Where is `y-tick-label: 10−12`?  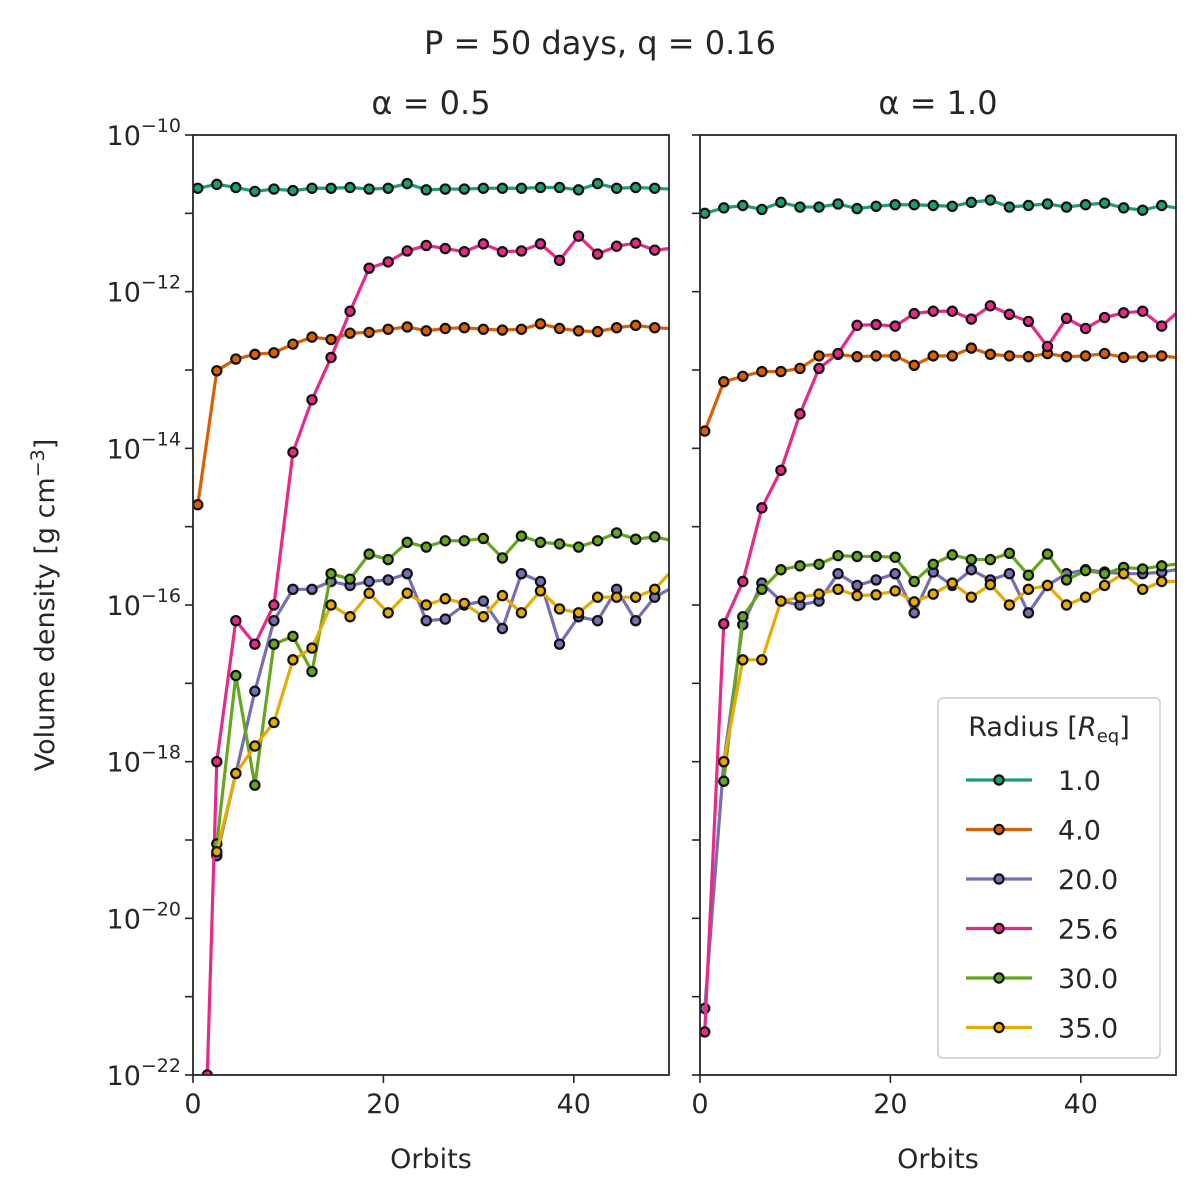 y-tick-label: 10−12 is located at coordinates (144, 290).